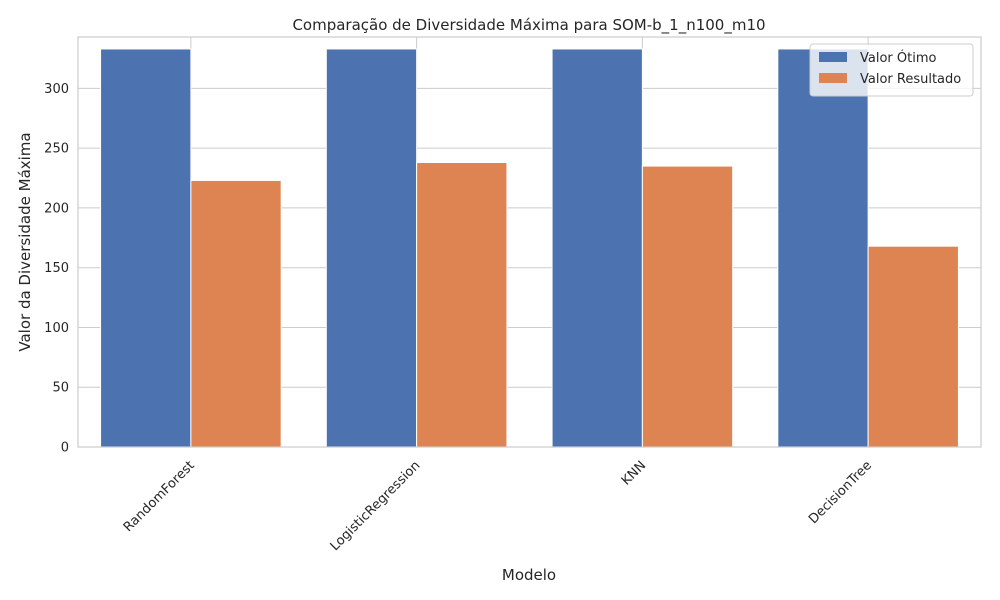 The height and width of the screenshot is (600, 1000). I want to click on legend: Valor Ótimo Valor Resultado, so click(891, 70).